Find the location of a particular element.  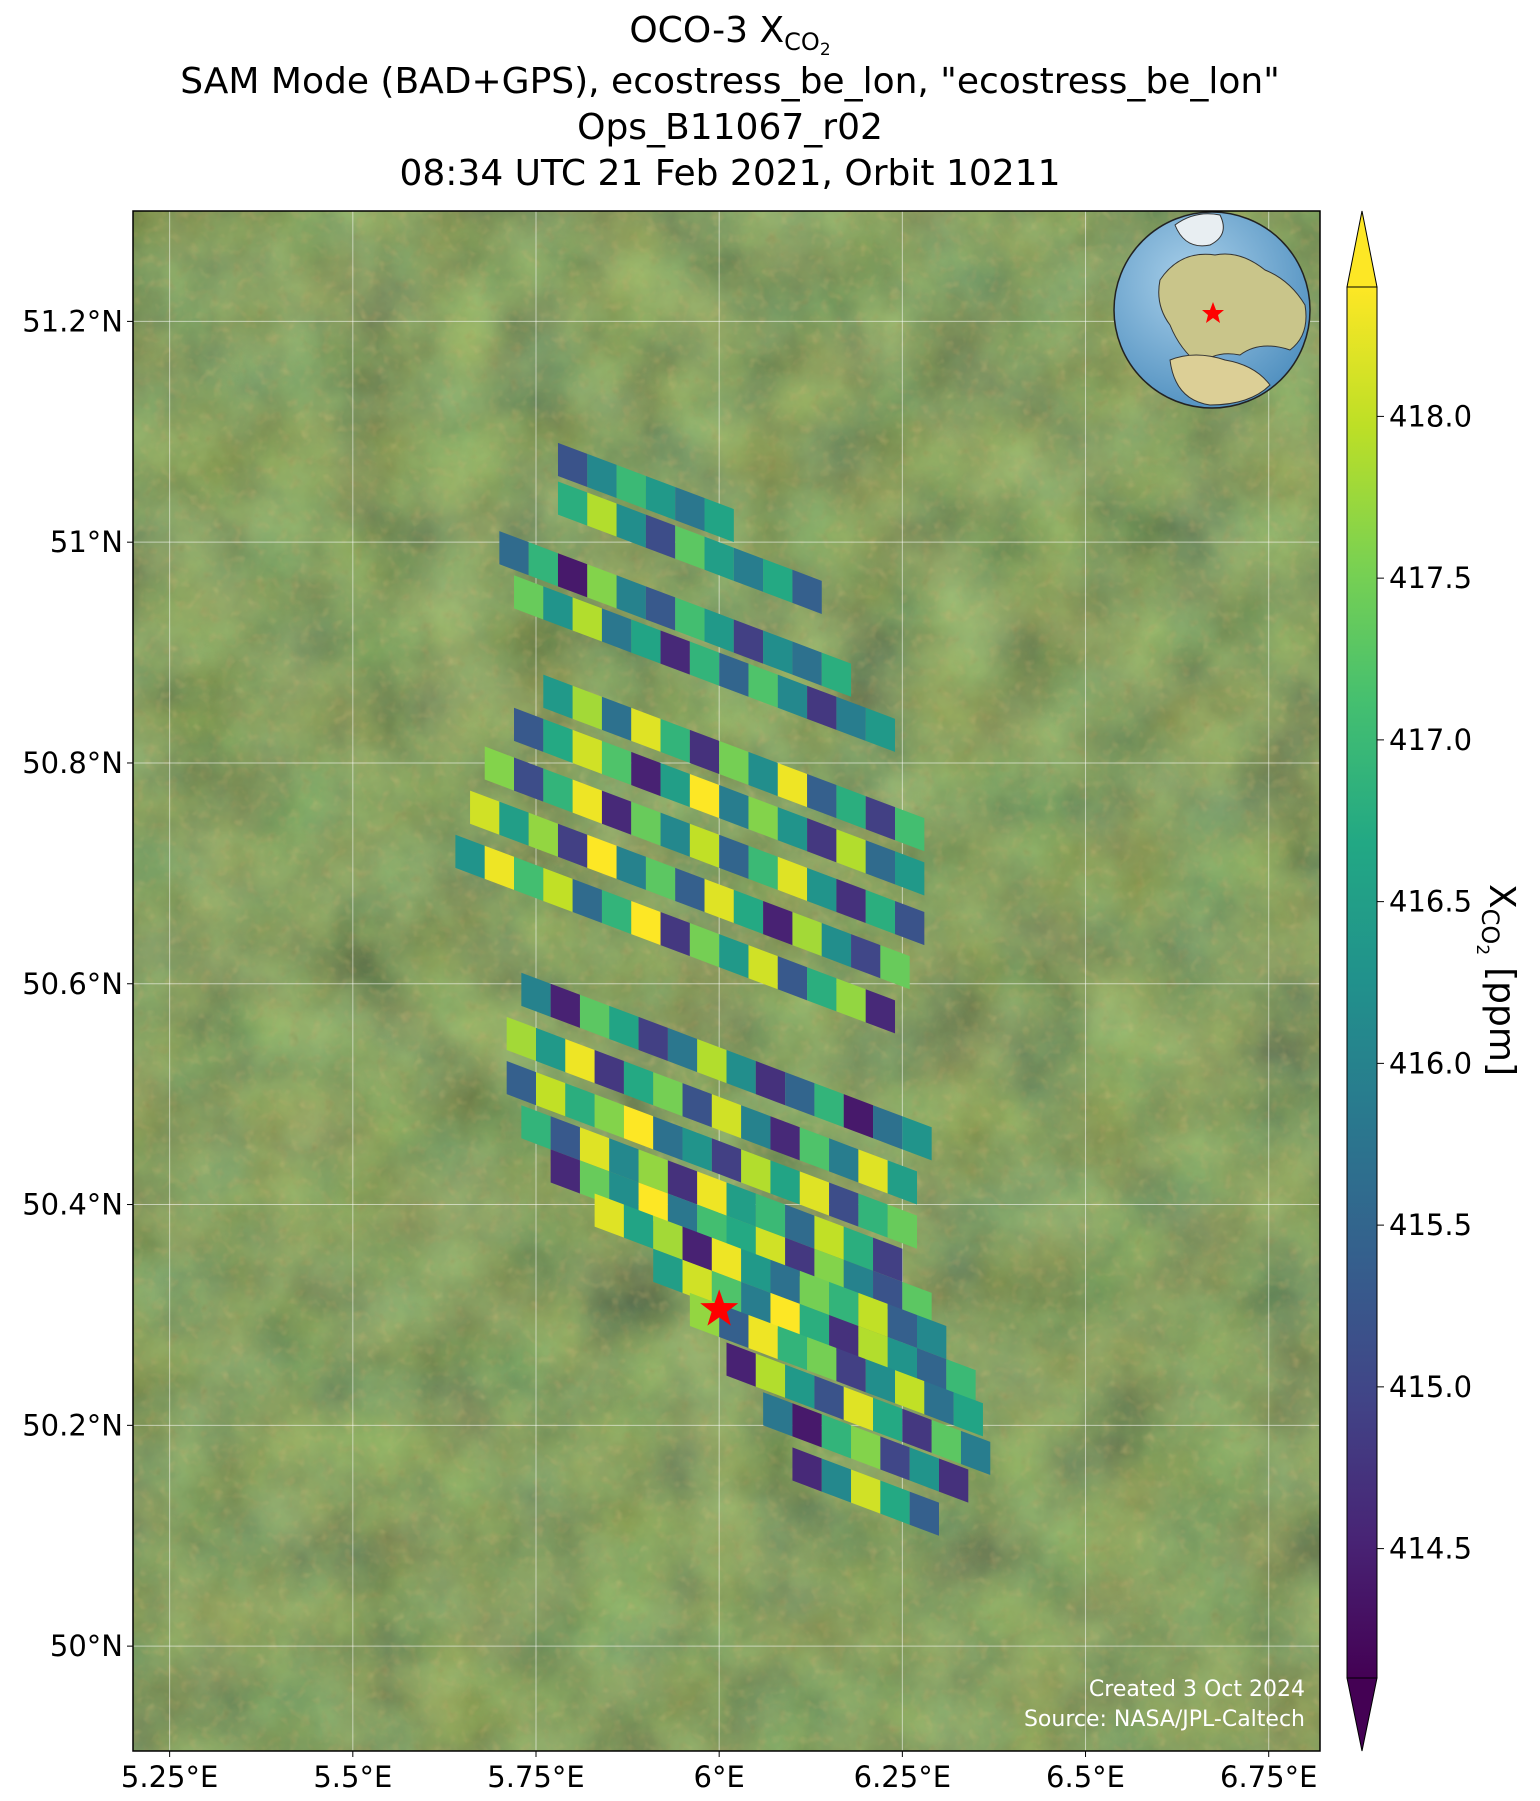

target-layer is located at coordinates (719, 1307).